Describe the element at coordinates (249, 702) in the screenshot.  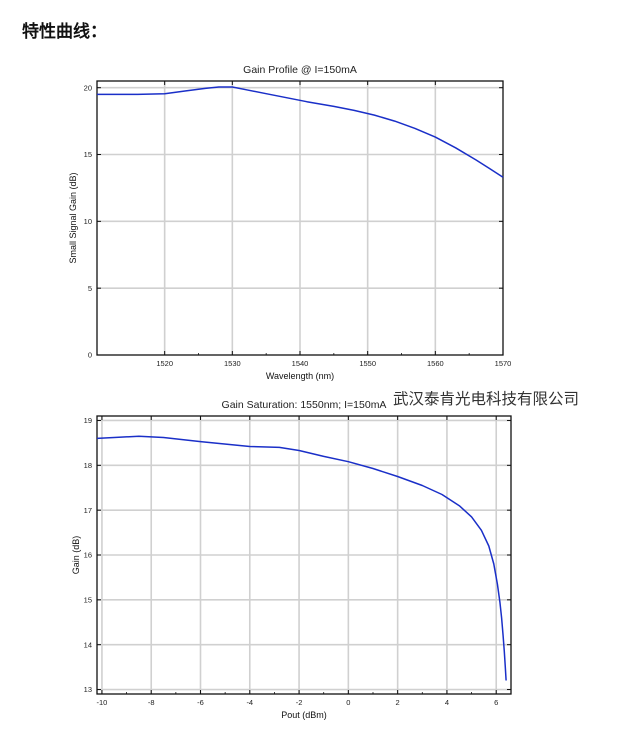
I see `x-tick-label: -4` at that location.